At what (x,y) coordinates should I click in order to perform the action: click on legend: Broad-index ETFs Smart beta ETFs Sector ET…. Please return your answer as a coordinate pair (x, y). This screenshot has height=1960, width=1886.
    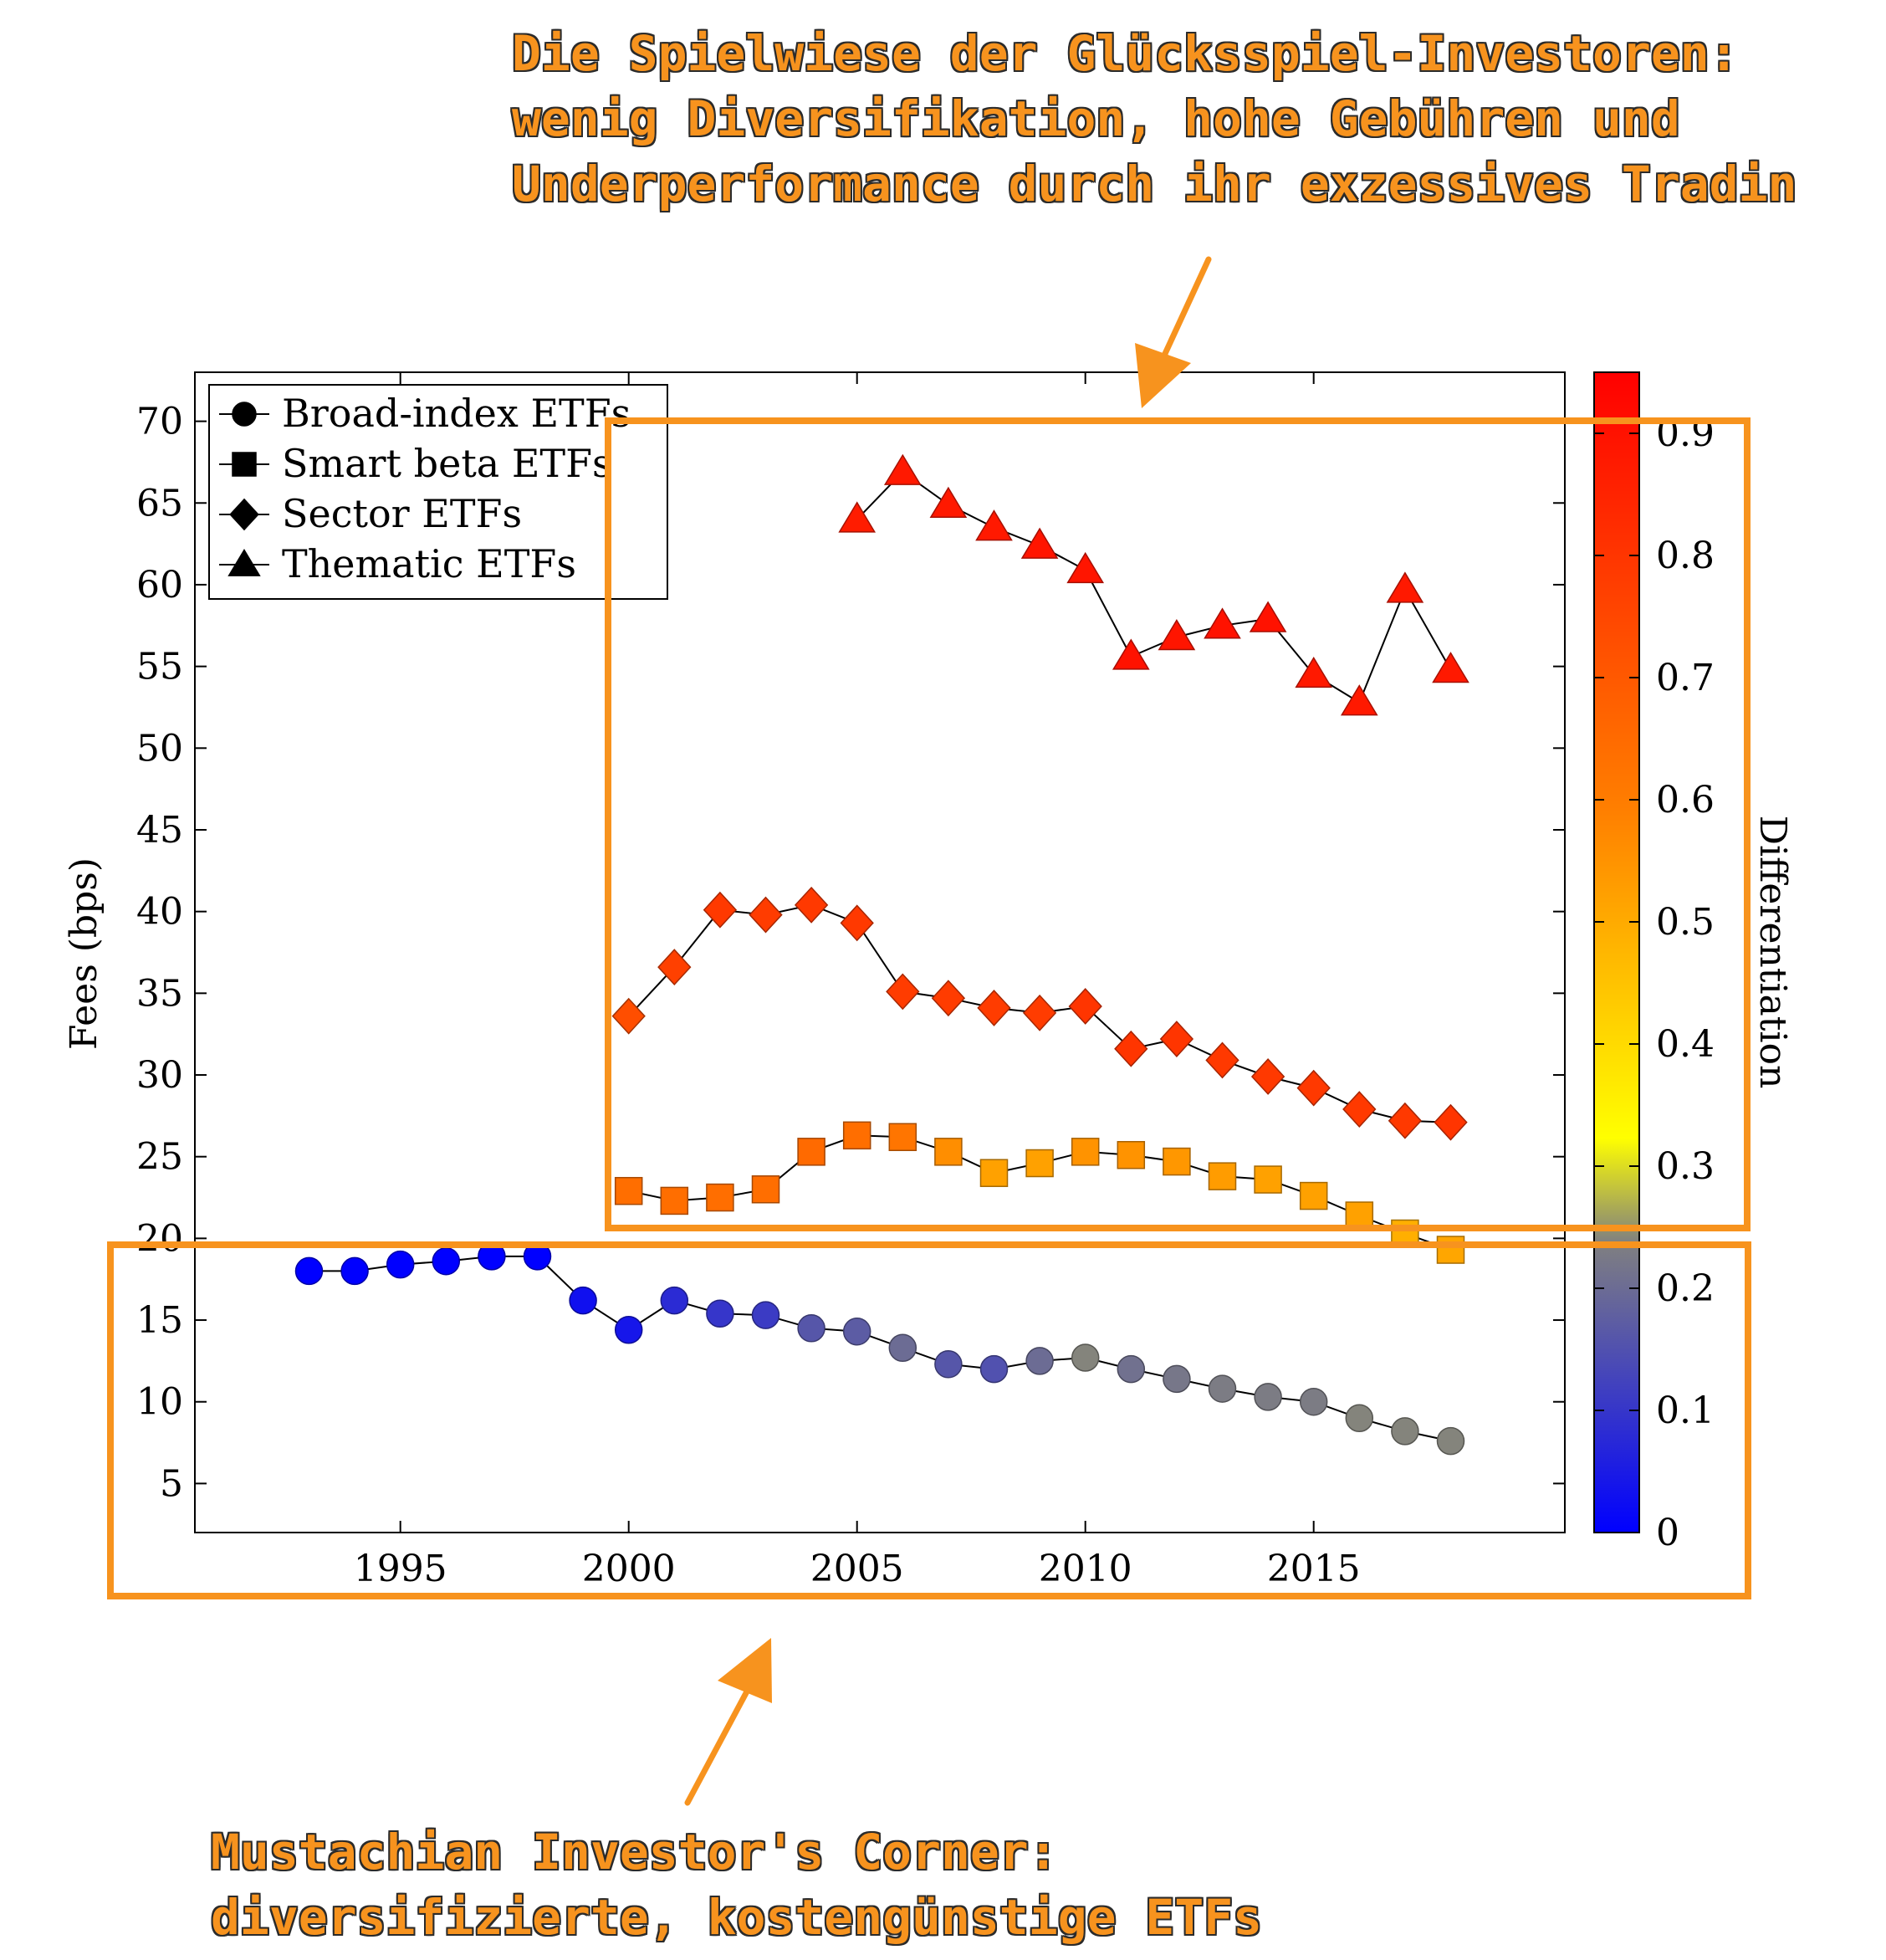
    Looking at the image, I should click on (438, 492).